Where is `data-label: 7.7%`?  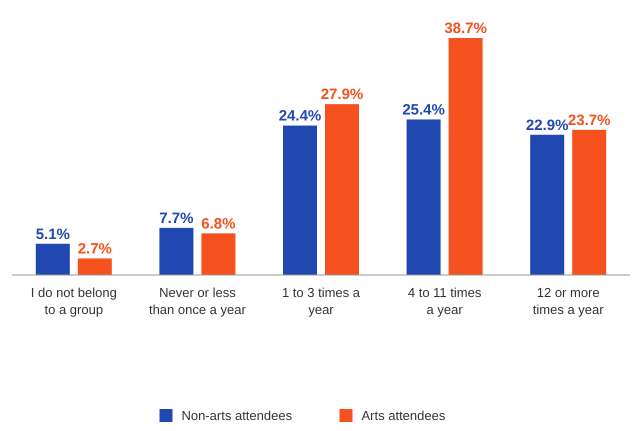
data-label: 7.7% is located at coordinates (176, 218).